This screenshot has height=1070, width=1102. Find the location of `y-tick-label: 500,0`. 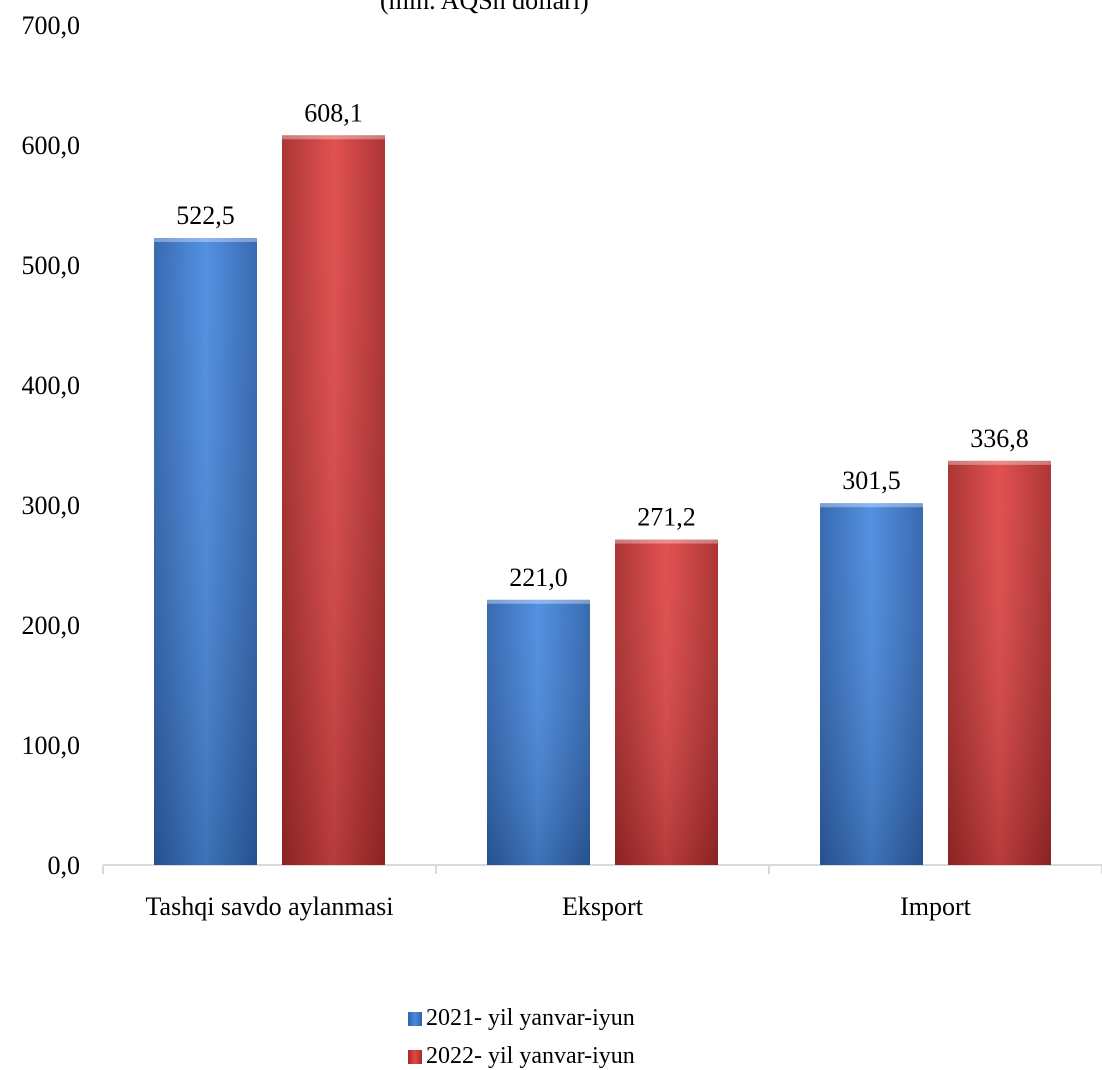

y-tick-label: 500,0 is located at coordinates (51, 265).